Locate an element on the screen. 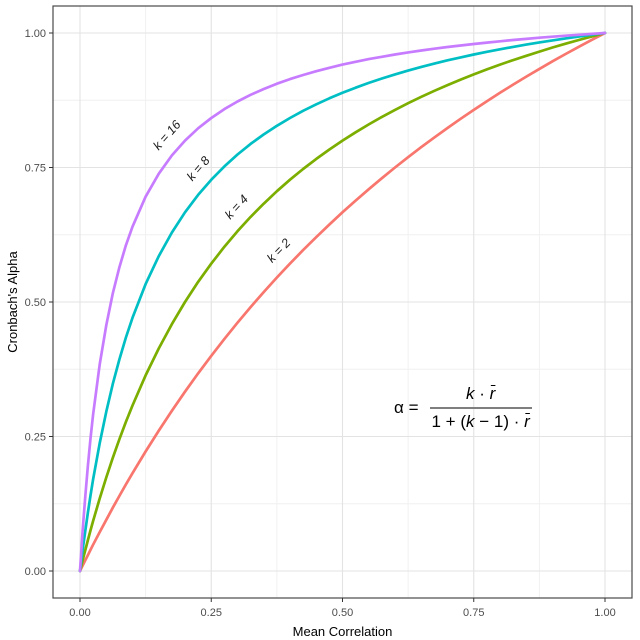  y-tick-label: 0.00 is located at coordinates (35, 572).